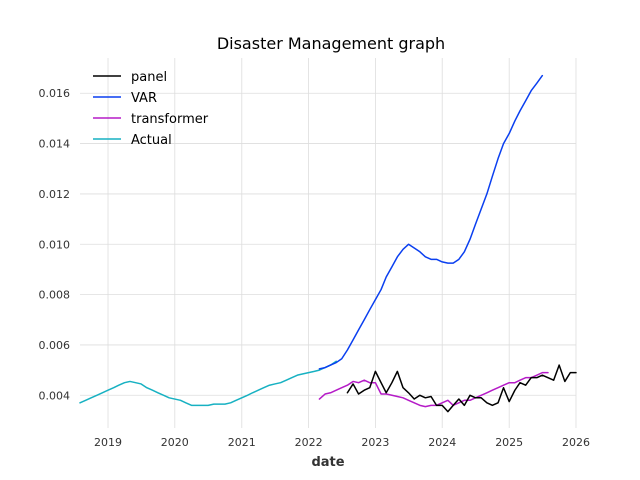 This screenshot has height=480, width=640. Describe the element at coordinates (375, 442) in the screenshot. I see `x-tick-label: 2023` at that location.